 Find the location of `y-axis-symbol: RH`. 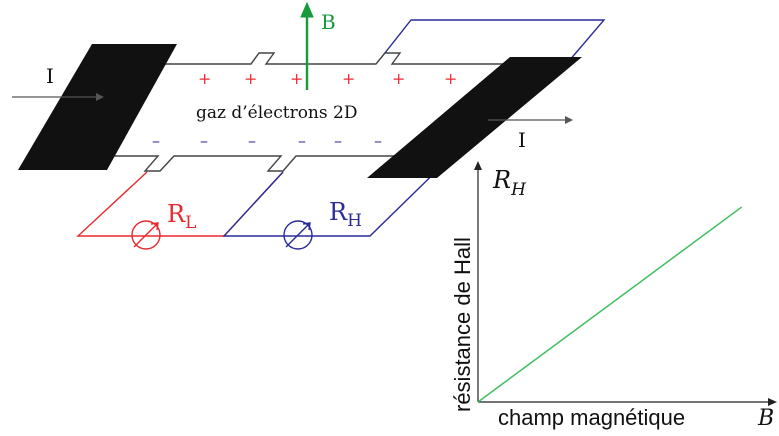

y-axis-symbol: RH is located at coordinates (509, 183).